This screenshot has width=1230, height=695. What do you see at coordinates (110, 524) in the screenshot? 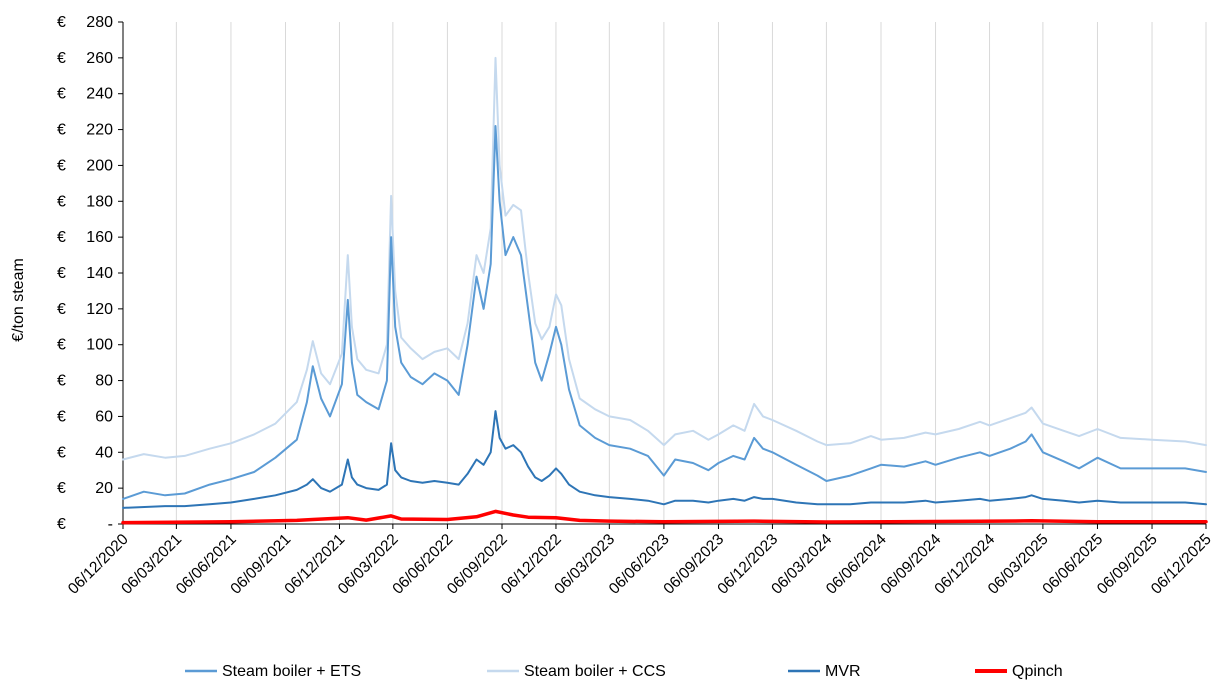
I see `y-tick-label: -` at bounding box center [110, 524].